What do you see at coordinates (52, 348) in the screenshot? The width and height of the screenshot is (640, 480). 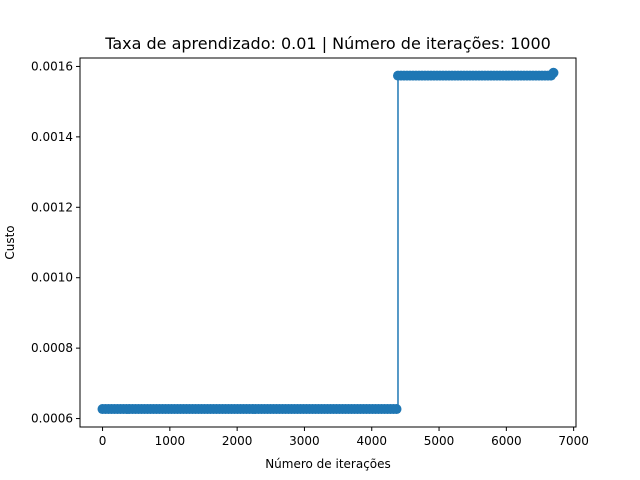 I see `y-tick-label: 0.0008` at bounding box center [52, 348].